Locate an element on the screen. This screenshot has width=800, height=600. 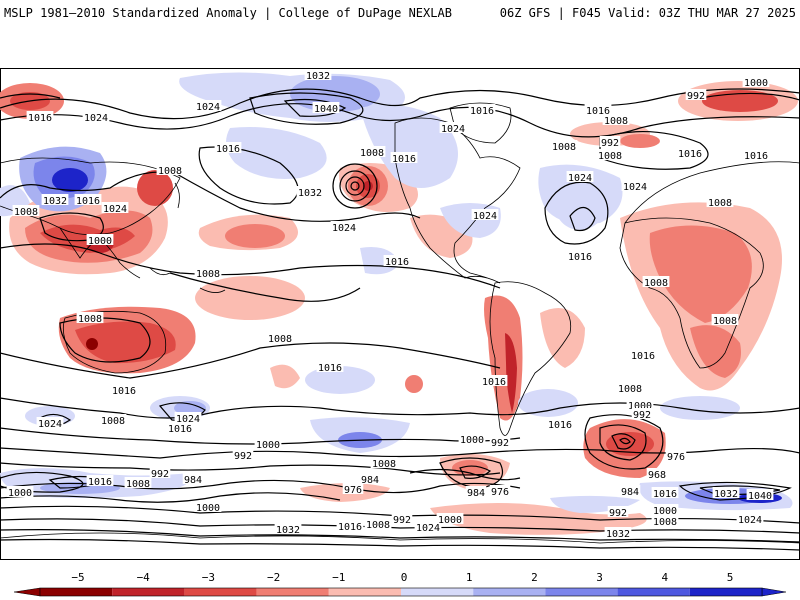
isobar-label: 984 is located at coordinates (370, 480).